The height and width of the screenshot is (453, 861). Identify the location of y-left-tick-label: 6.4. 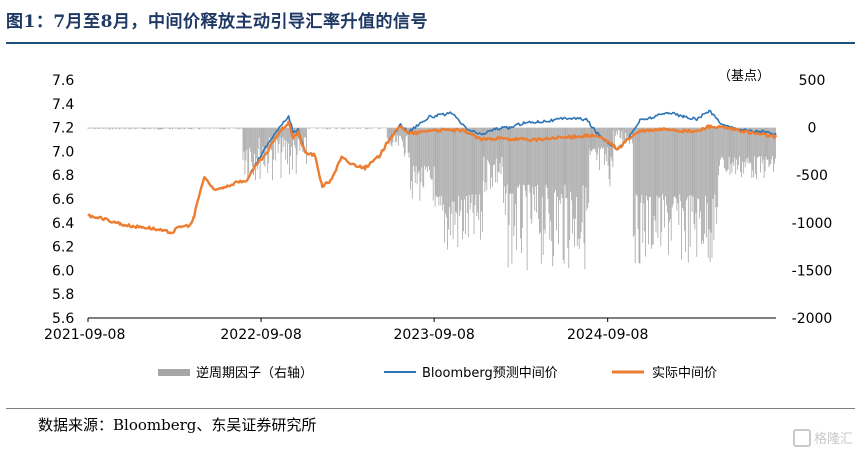
(63, 224).